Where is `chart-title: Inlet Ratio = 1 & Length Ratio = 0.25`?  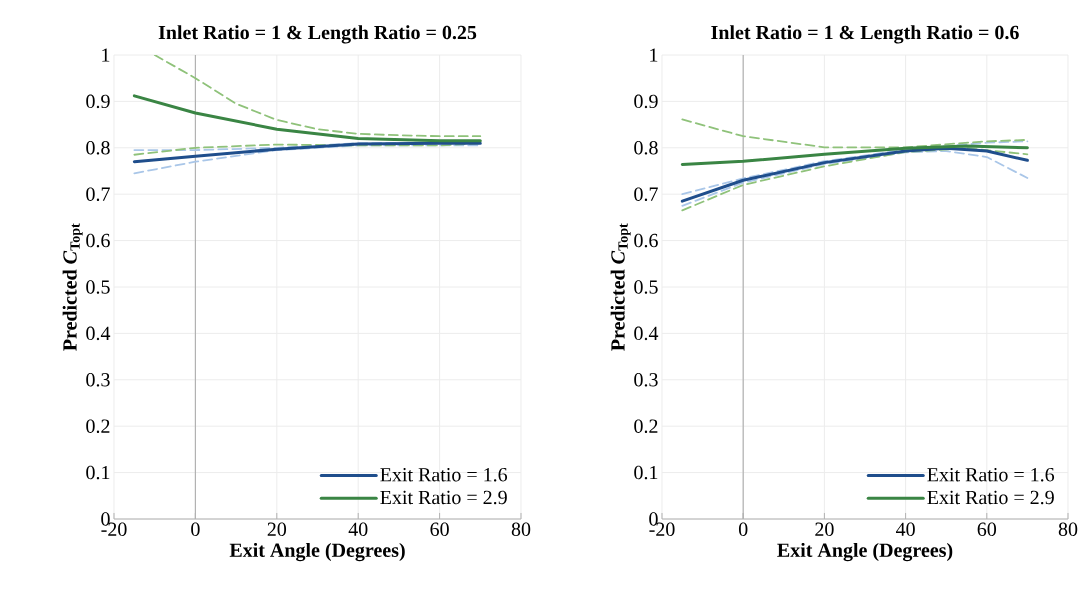
chart-title: Inlet Ratio = 1 & Length Ratio = 0.25 is located at coordinates (317, 34).